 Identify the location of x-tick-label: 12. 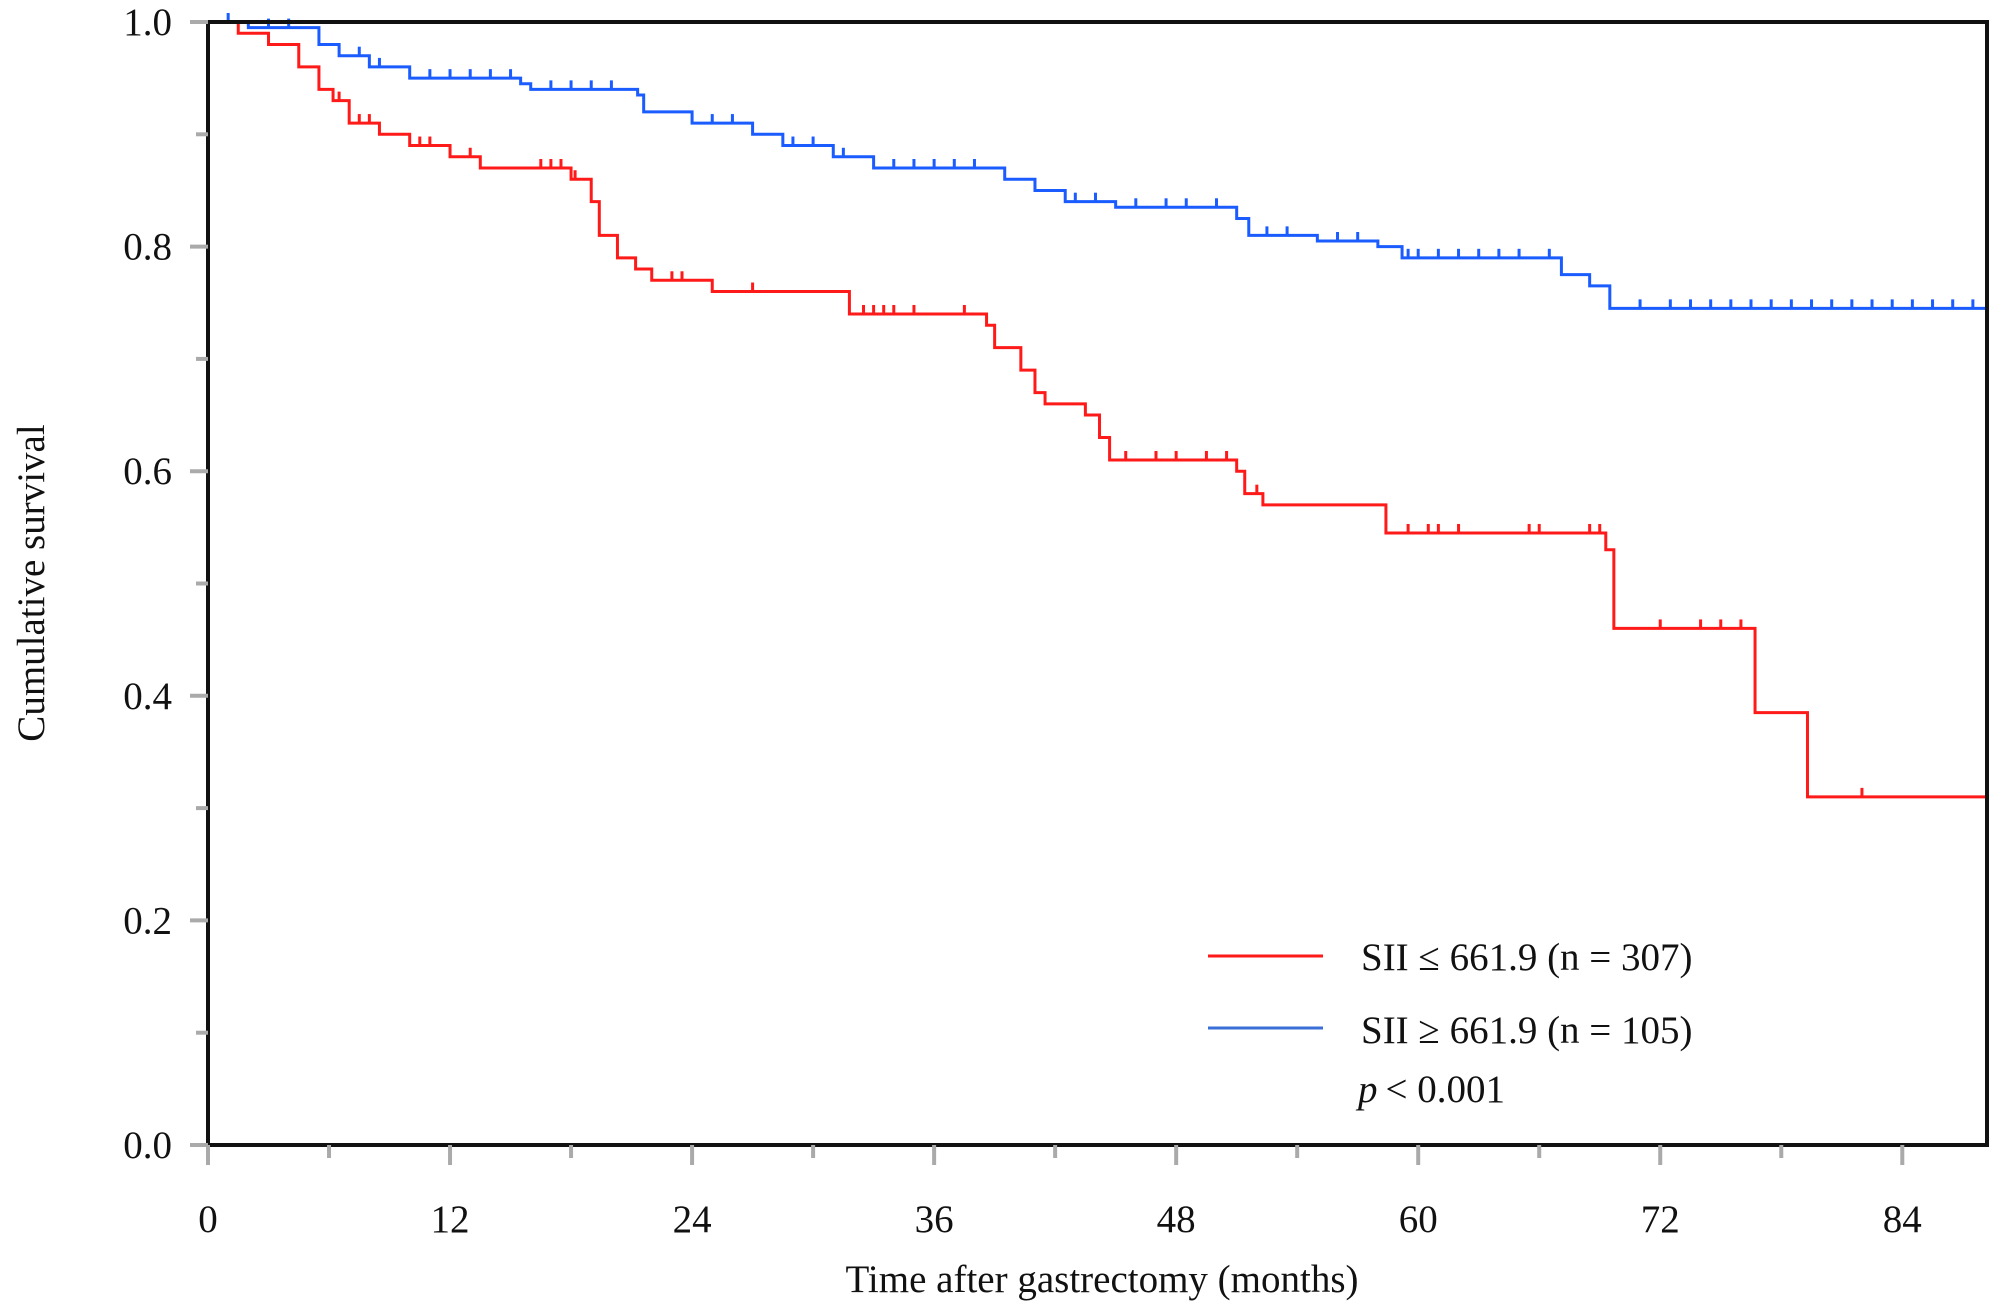
(450, 1219).